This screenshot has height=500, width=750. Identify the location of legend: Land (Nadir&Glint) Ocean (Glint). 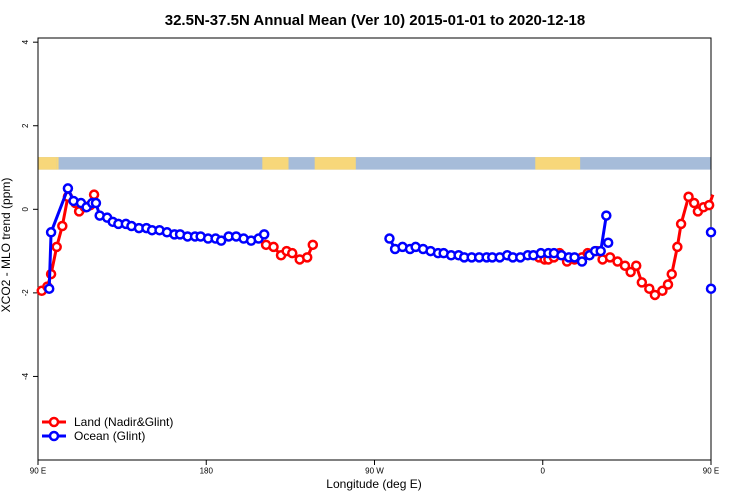
(107, 429).